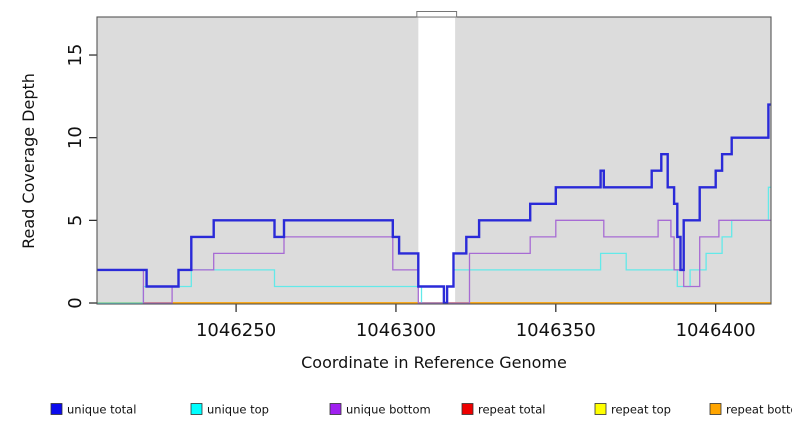  Describe the element at coordinates (101, 410) in the screenshot. I see `legend-label-unique-total: unique total` at that location.